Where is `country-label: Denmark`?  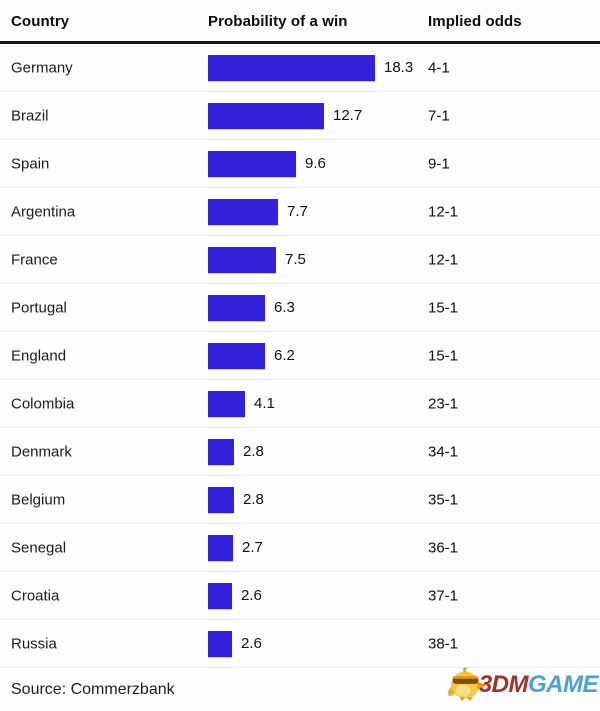 country-label: Denmark is located at coordinates (41, 451).